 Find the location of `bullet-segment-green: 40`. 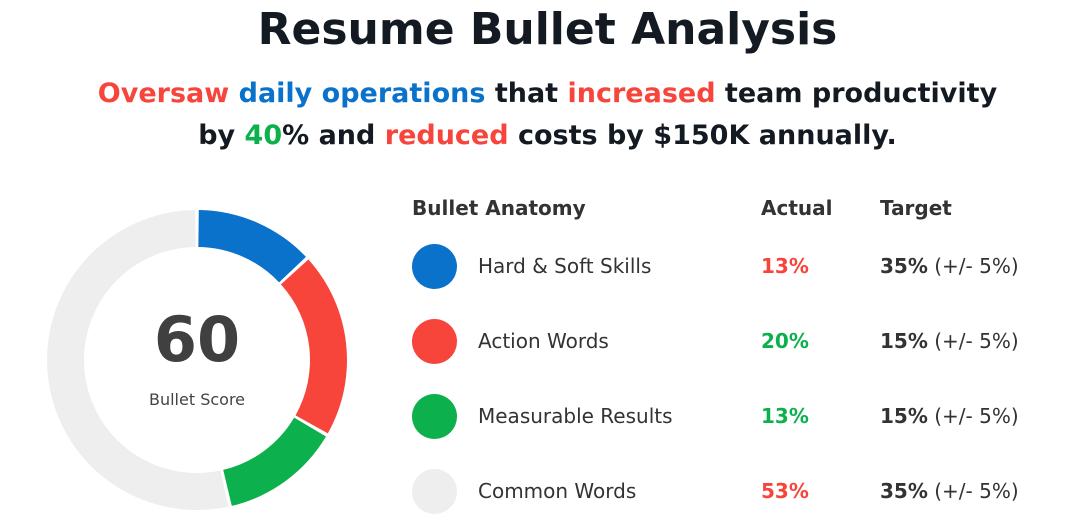

bullet-segment-green: 40 is located at coordinates (263, 135).